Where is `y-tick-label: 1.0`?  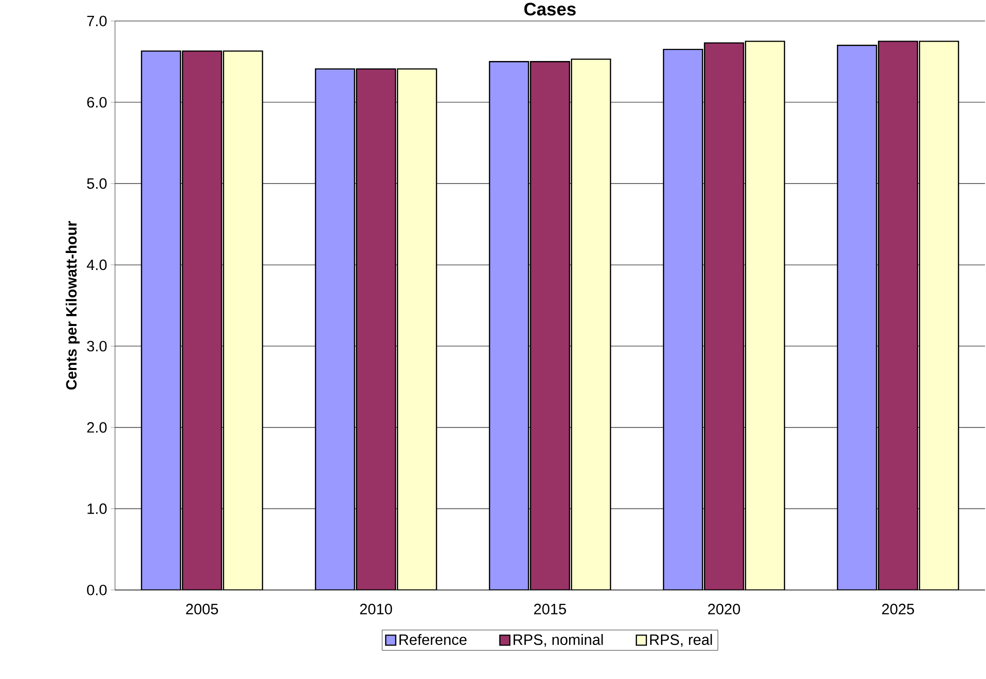 y-tick-label: 1.0 is located at coordinates (97, 508).